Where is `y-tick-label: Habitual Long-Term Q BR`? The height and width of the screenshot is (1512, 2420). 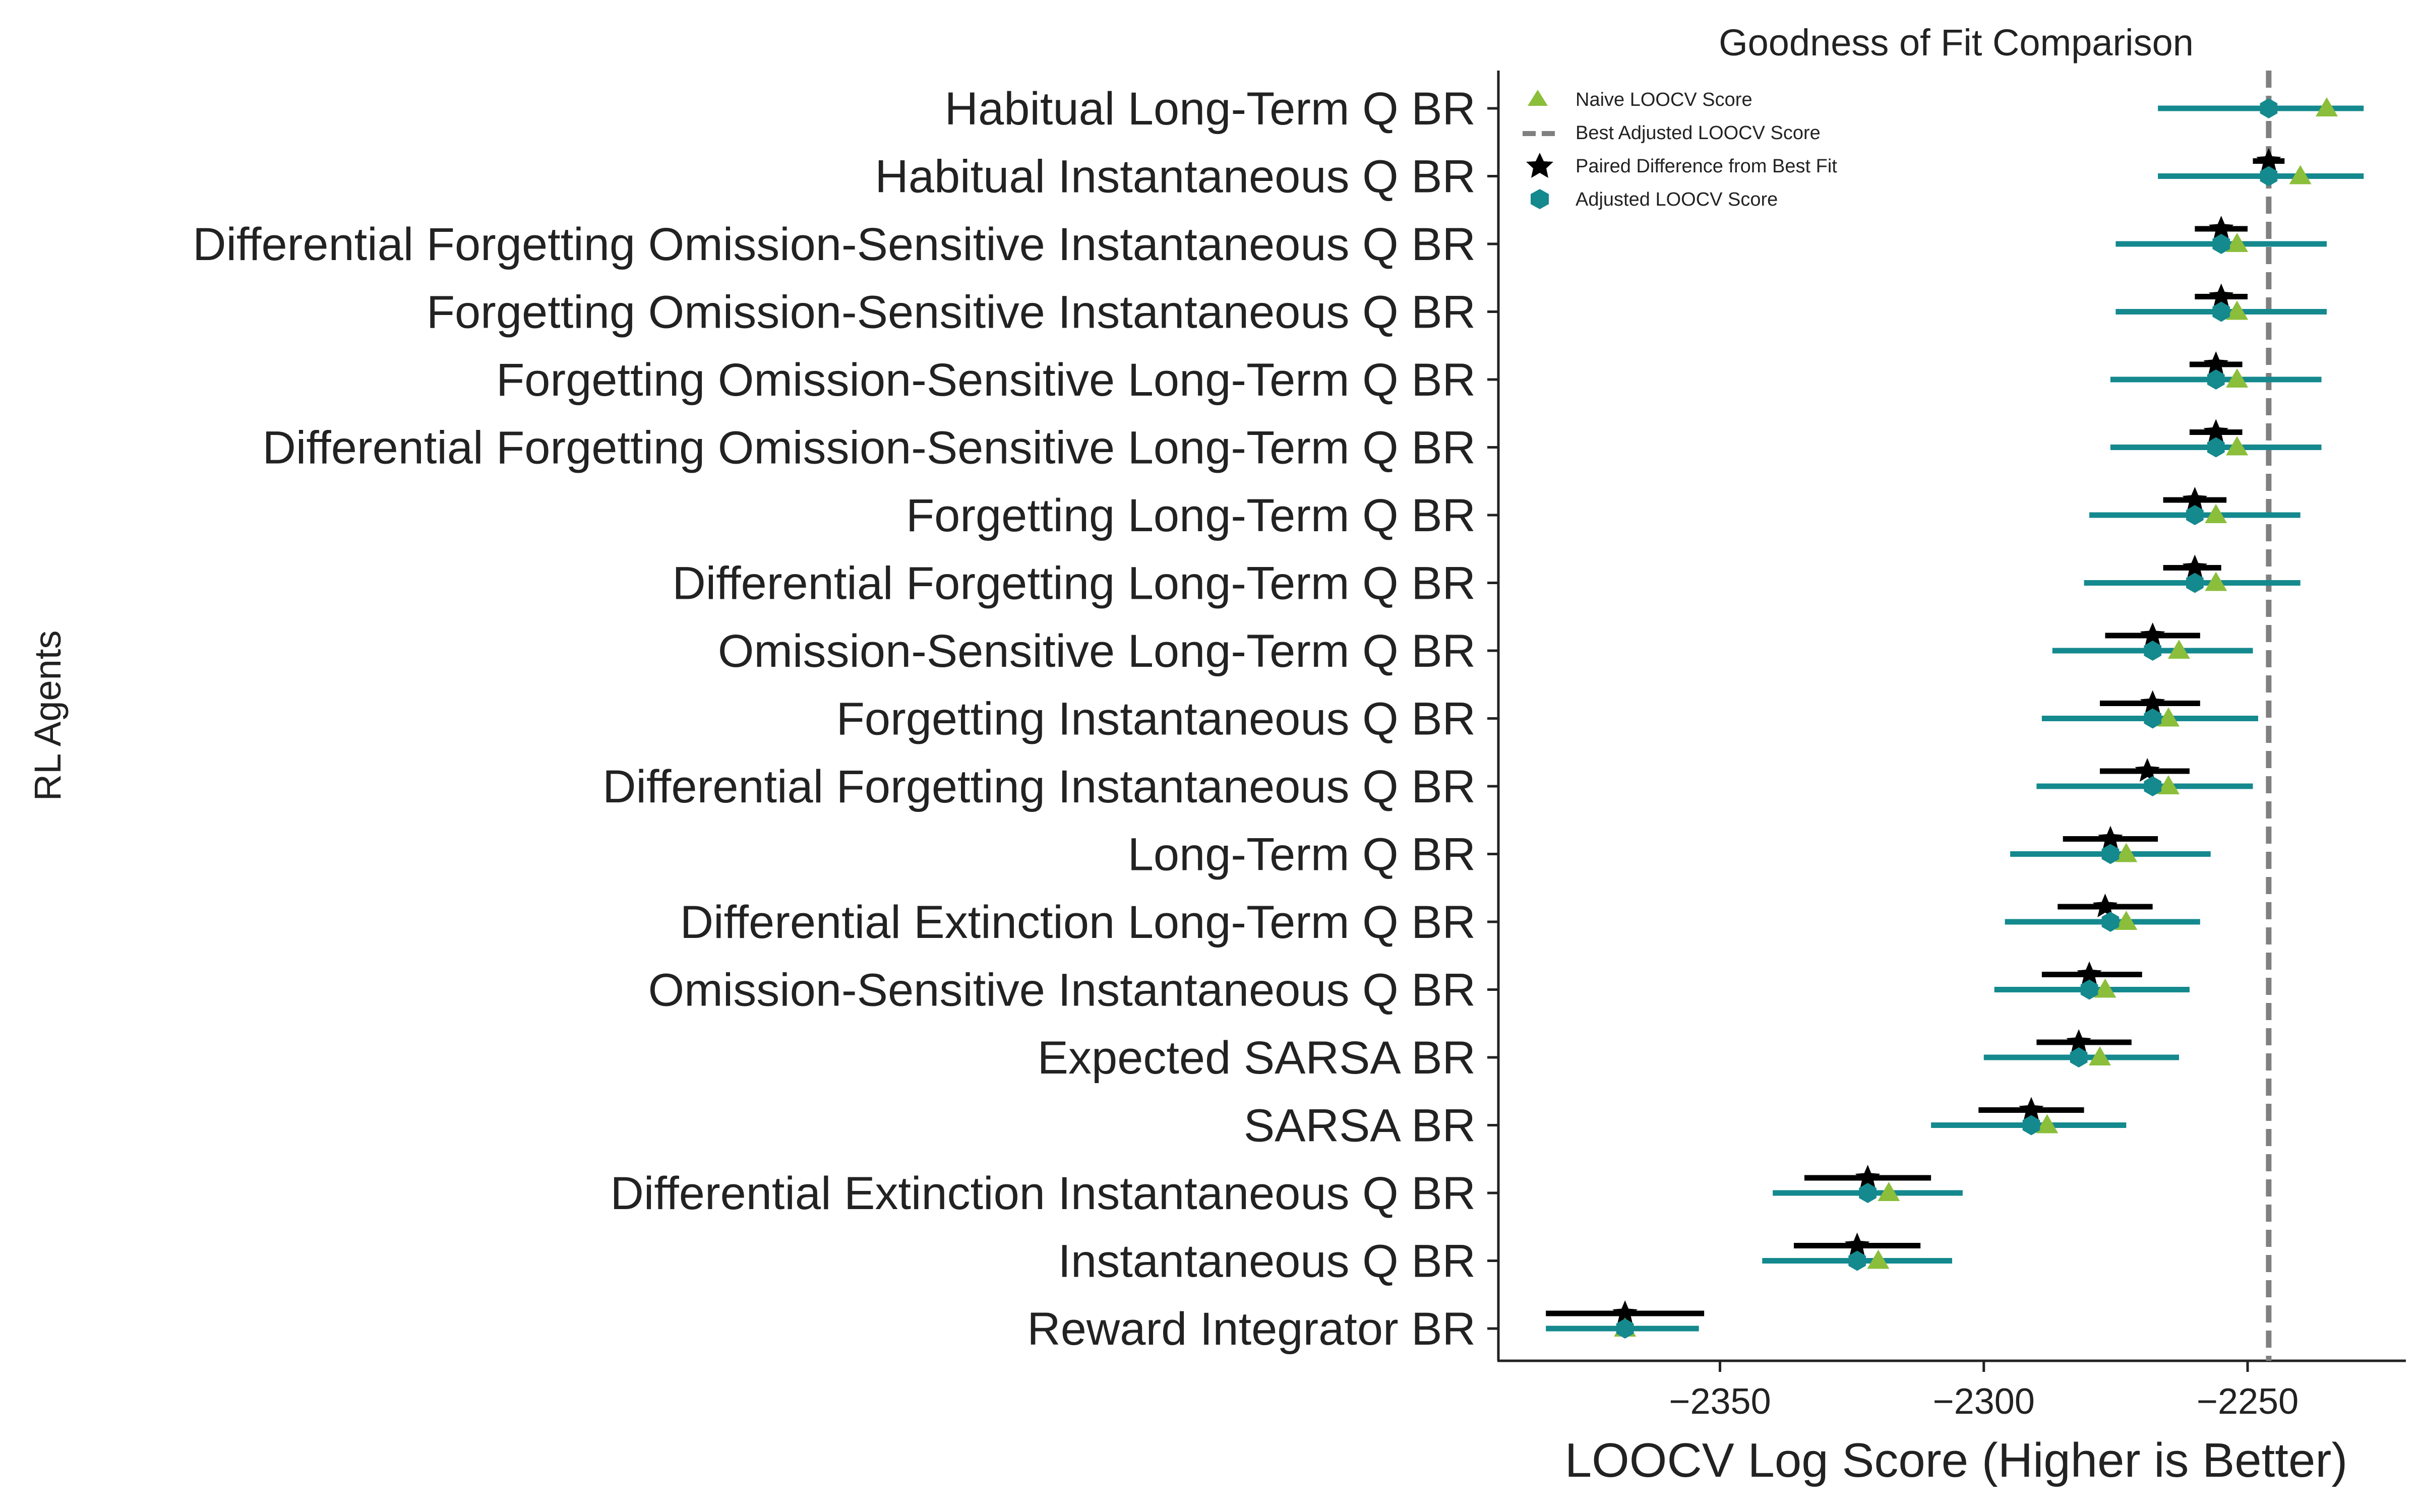 y-tick-label: Habitual Long-Term Q BR is located at coordinates (1210, 109).